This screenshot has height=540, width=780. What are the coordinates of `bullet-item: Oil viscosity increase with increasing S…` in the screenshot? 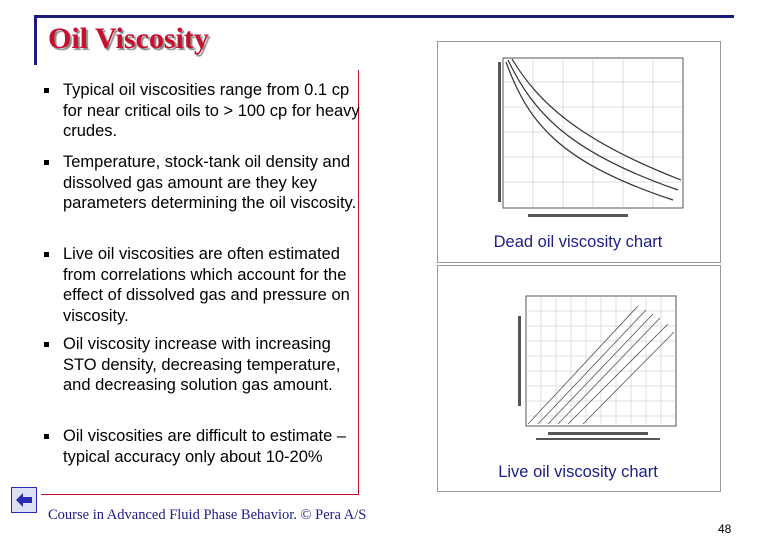 It's located at (203, 365).